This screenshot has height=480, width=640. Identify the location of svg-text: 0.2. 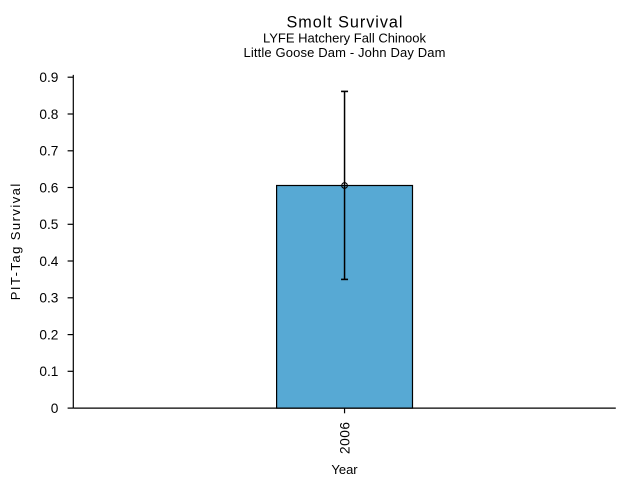
(48, 334).